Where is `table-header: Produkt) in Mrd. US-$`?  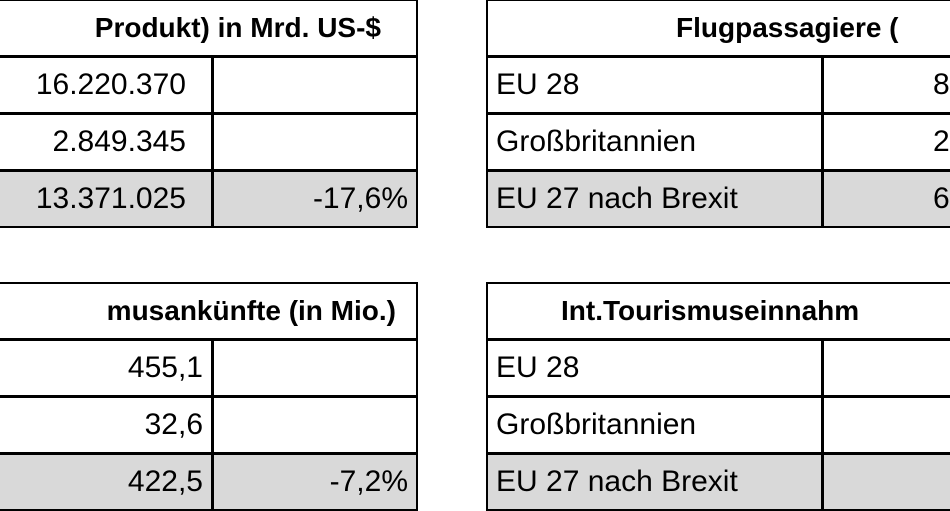
table-header: Produkt) in Mrd. US-$ is located at coordinates (209, 28).